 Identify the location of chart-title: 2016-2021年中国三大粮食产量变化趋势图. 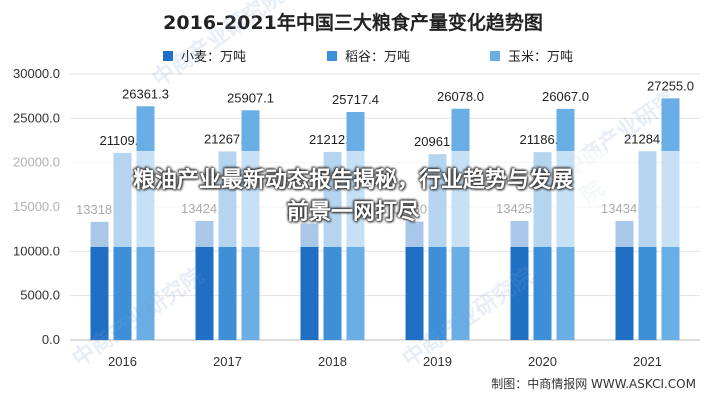
(353, 23).